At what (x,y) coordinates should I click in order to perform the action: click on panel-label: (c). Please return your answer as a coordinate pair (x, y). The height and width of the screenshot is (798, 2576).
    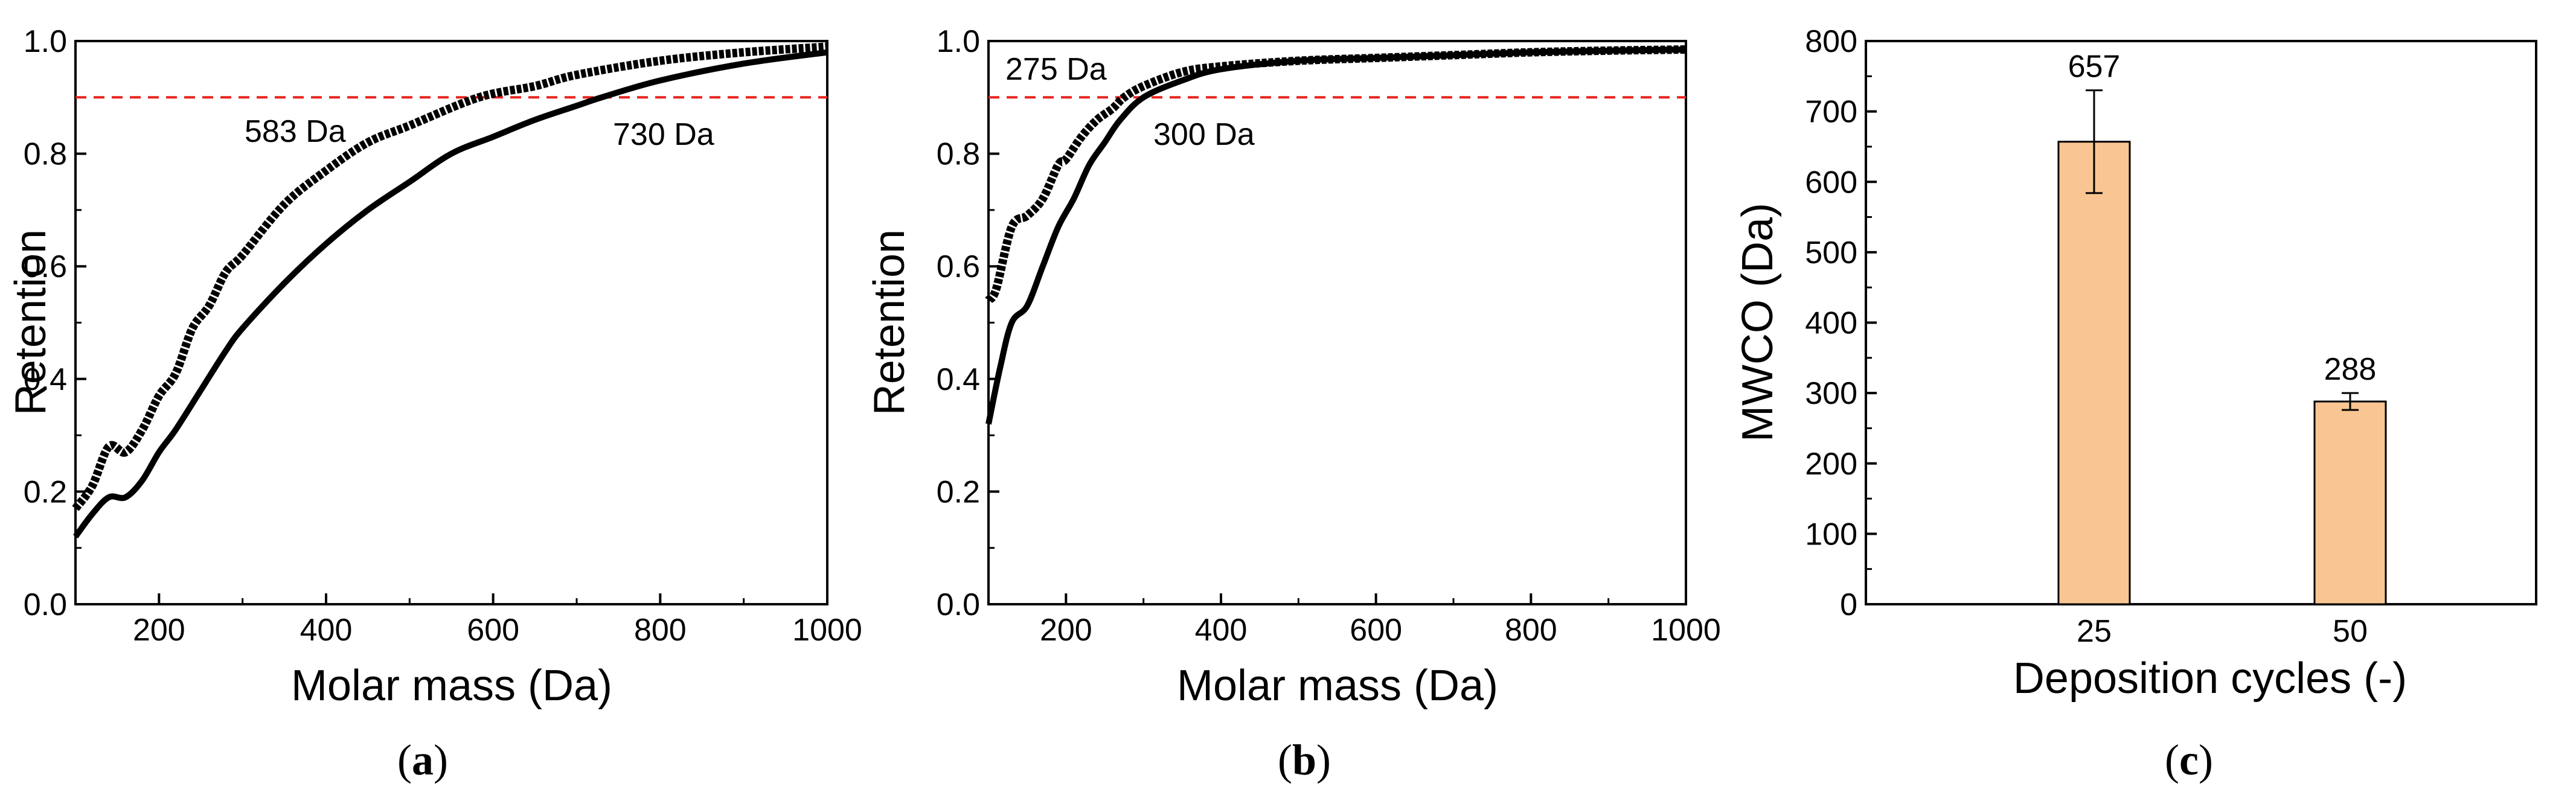
    Looking at the image, I should click on (2189, 760).